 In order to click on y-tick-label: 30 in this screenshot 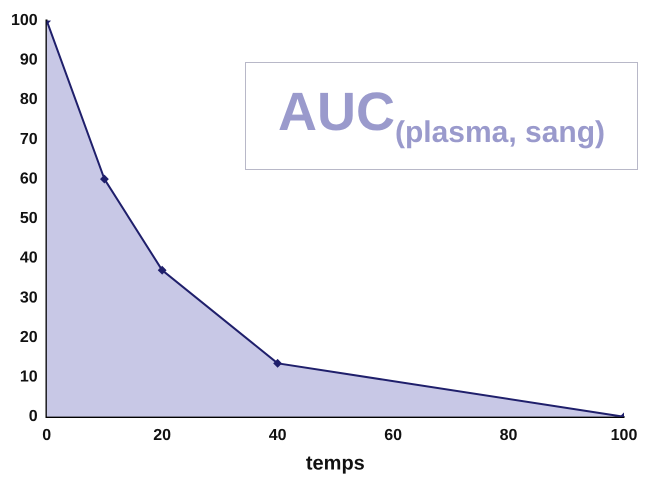, I will do `click(29, 297)`.